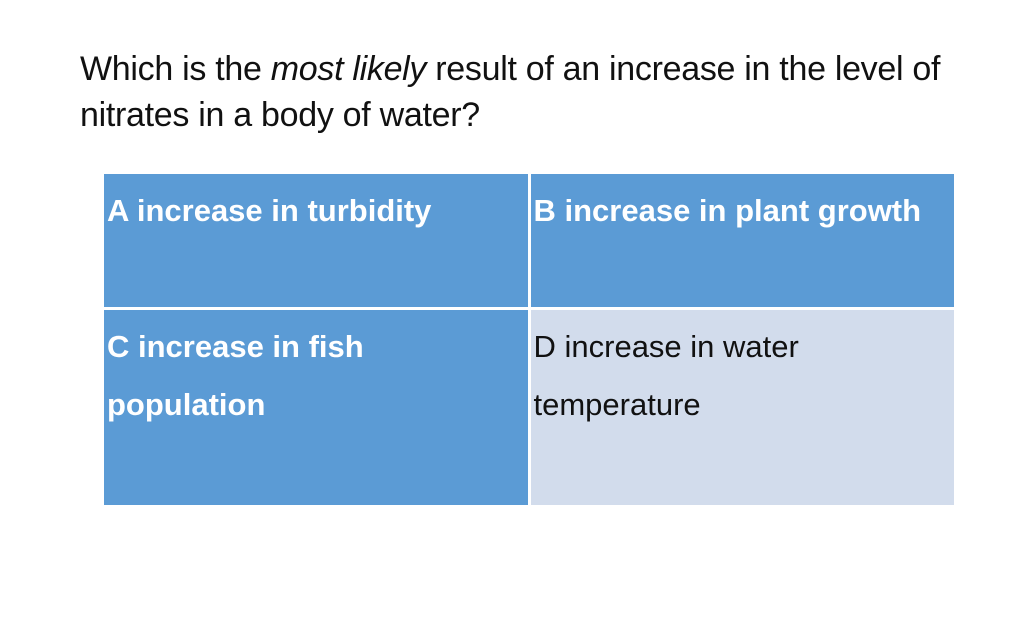 Image resolution: width=1024 pixels, height=640 pixels. Describe the element at coordinates (317, 405) in the screenshot. I see `answer-option-c: C increase in fish population` at that location.